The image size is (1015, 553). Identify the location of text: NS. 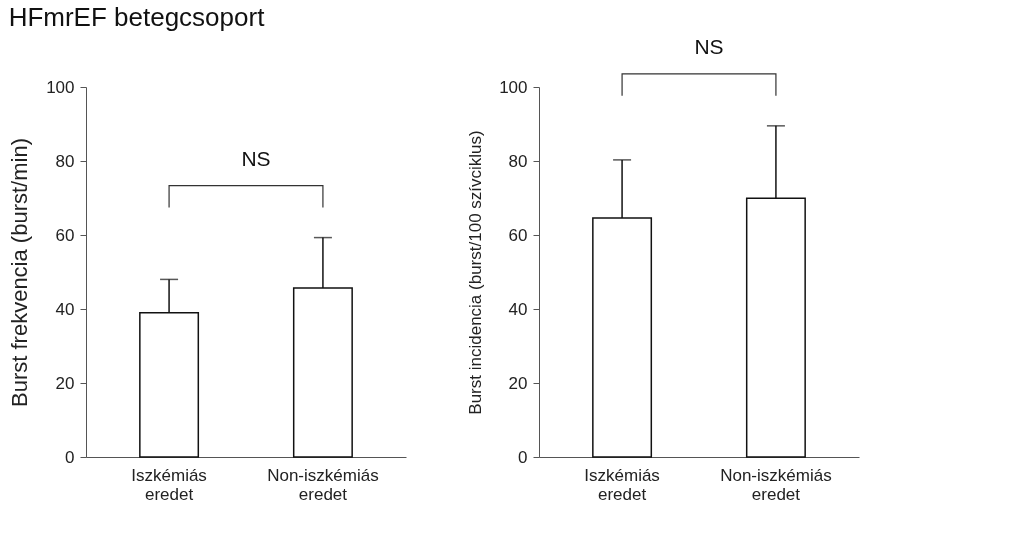
(709, 46).